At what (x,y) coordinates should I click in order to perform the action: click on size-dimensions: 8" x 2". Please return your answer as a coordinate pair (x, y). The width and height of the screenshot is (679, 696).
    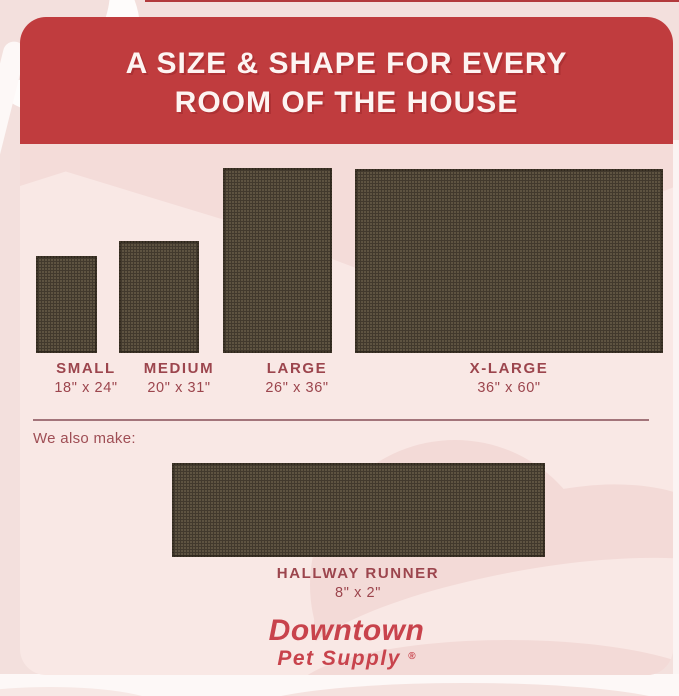
    Looking at the image, I should click on (358, 593).